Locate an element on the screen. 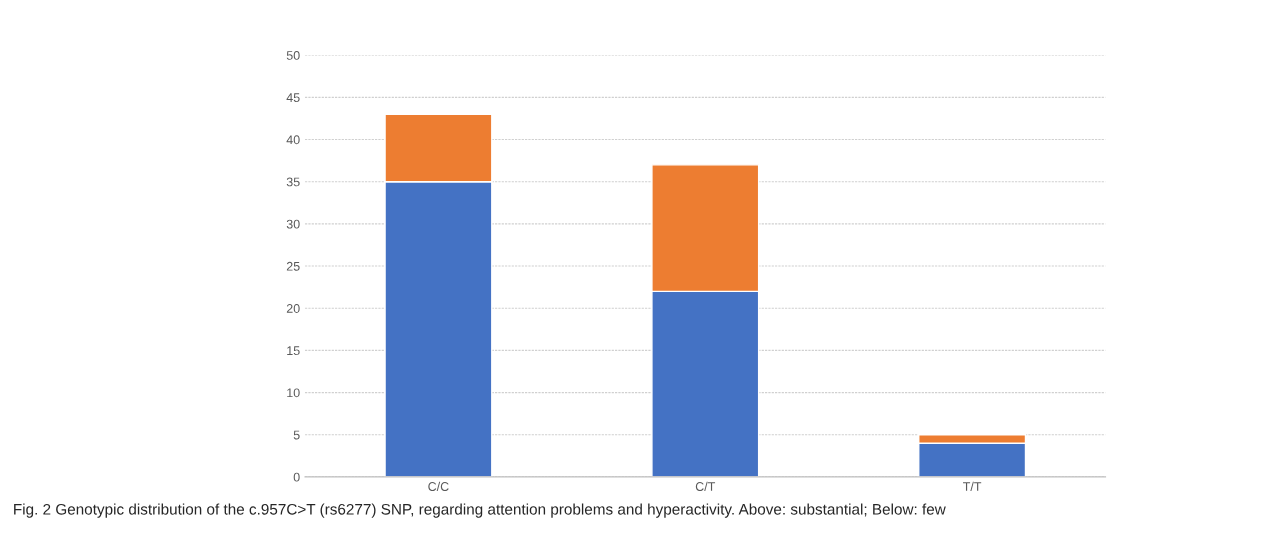 This screenshot has width=1287, height=552. y-tick-label: 35 is located at coordinates (293, 182).